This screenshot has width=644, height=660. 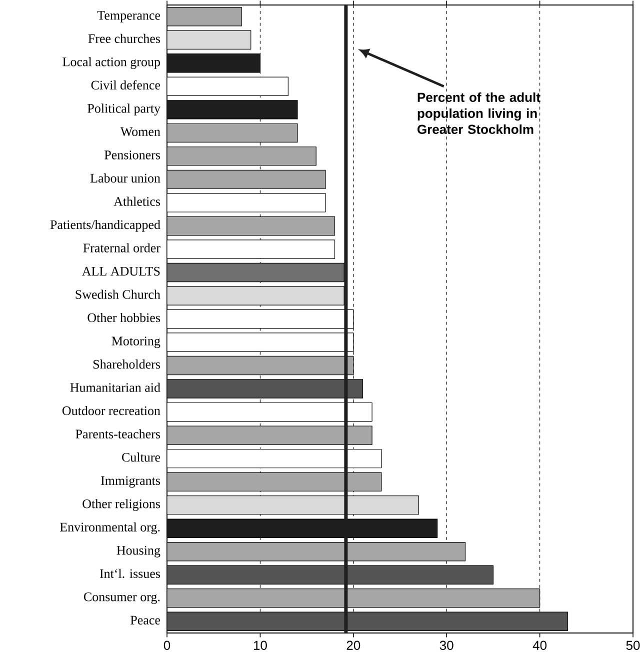 What do you see at coordinates (118, 433) in the screenshot?
I see `y-tick-label: Parents-teachers` at bounding box center [118, 433].